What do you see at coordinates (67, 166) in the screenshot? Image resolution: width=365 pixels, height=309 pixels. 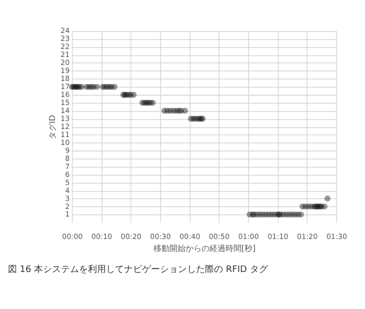 I see `y-tick-label: 7` at bounding box center [67, 166].